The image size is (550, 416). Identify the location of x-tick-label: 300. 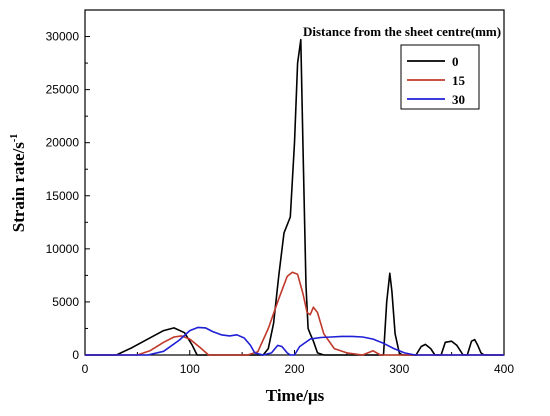
(399, 369).